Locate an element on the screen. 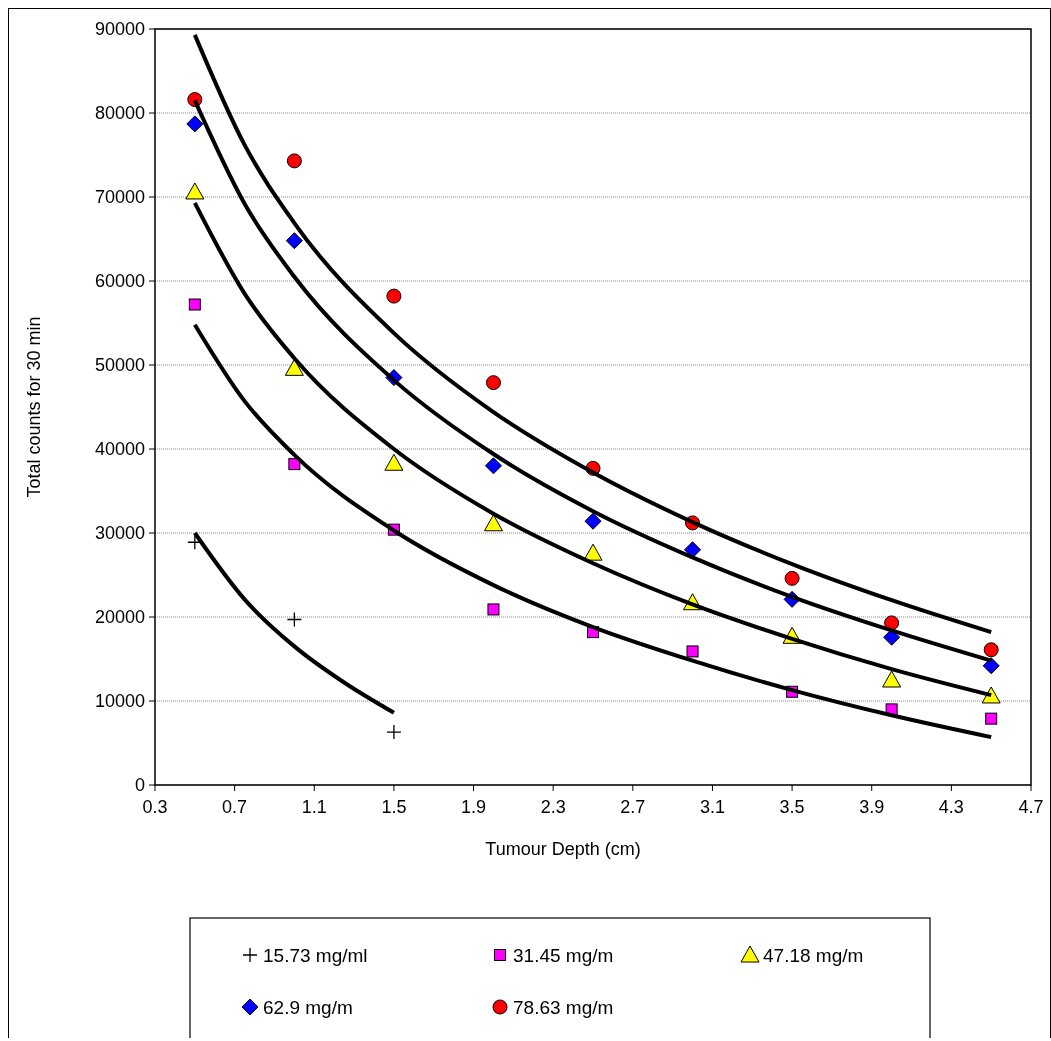 The height and width of the screenshot is (1041, 1051). y-tick-label: 60000 is located at coordinates (119, 281).